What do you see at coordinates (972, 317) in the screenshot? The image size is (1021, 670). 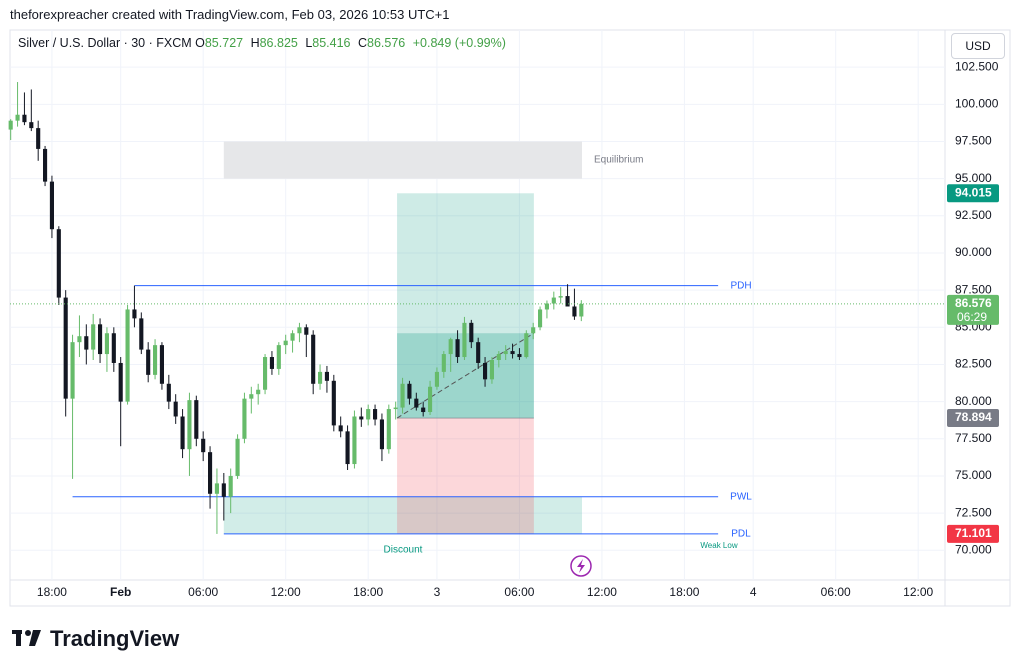 I see `countdown: 06:29` at bounding box center [972, 317].